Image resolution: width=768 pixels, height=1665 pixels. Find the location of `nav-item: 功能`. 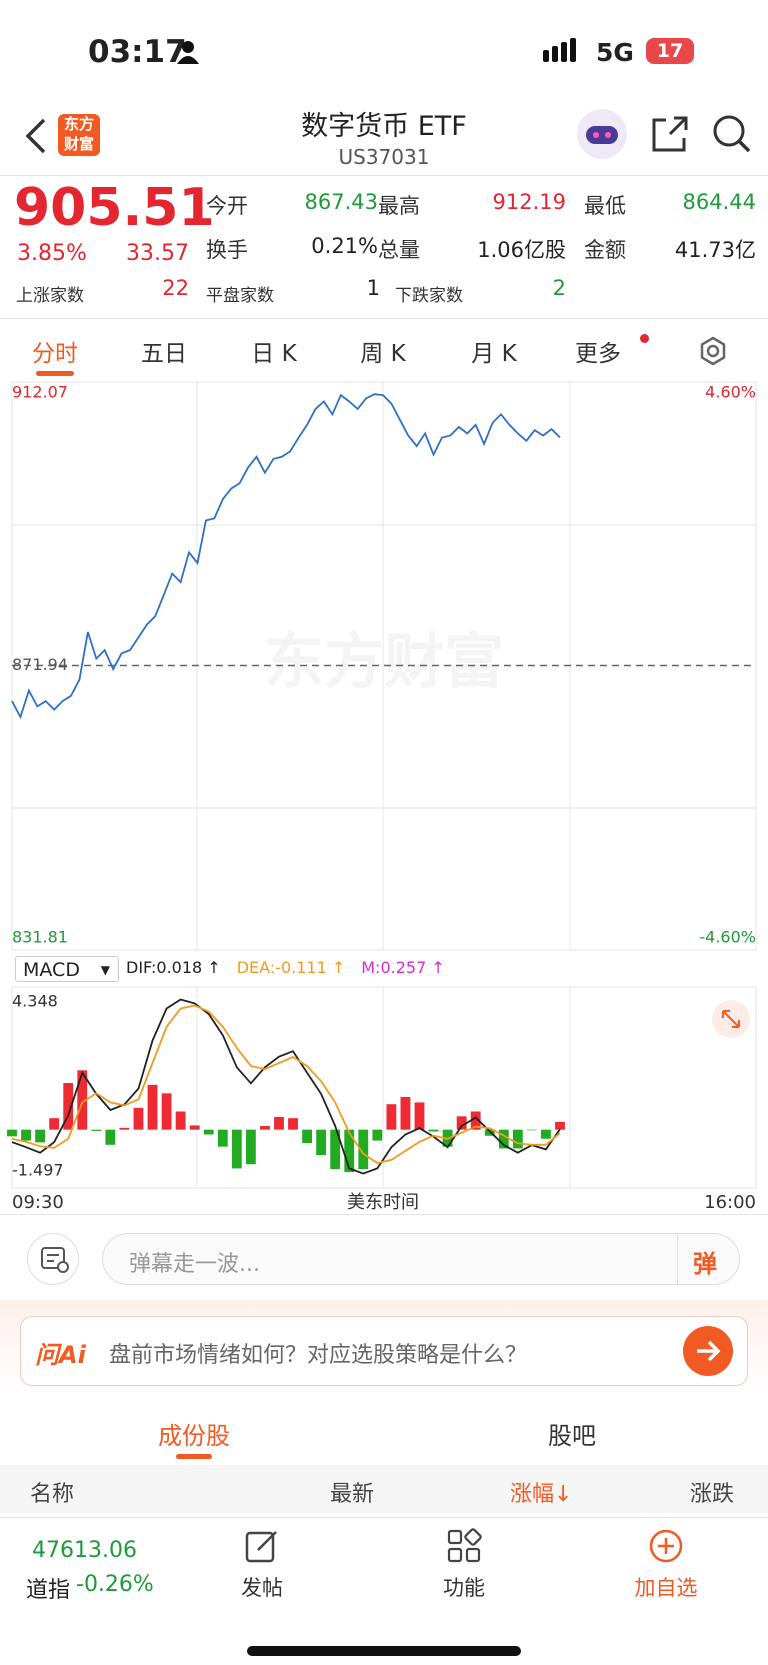

nav-item: 功能 is located at coordinates (464, 1588).